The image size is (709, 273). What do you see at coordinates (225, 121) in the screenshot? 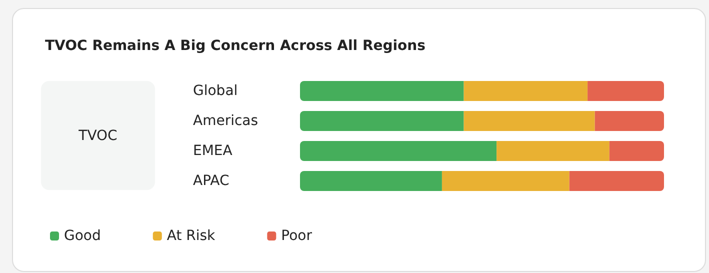
I see `y-tick-label: Americas` at bounding box center [225, 121].